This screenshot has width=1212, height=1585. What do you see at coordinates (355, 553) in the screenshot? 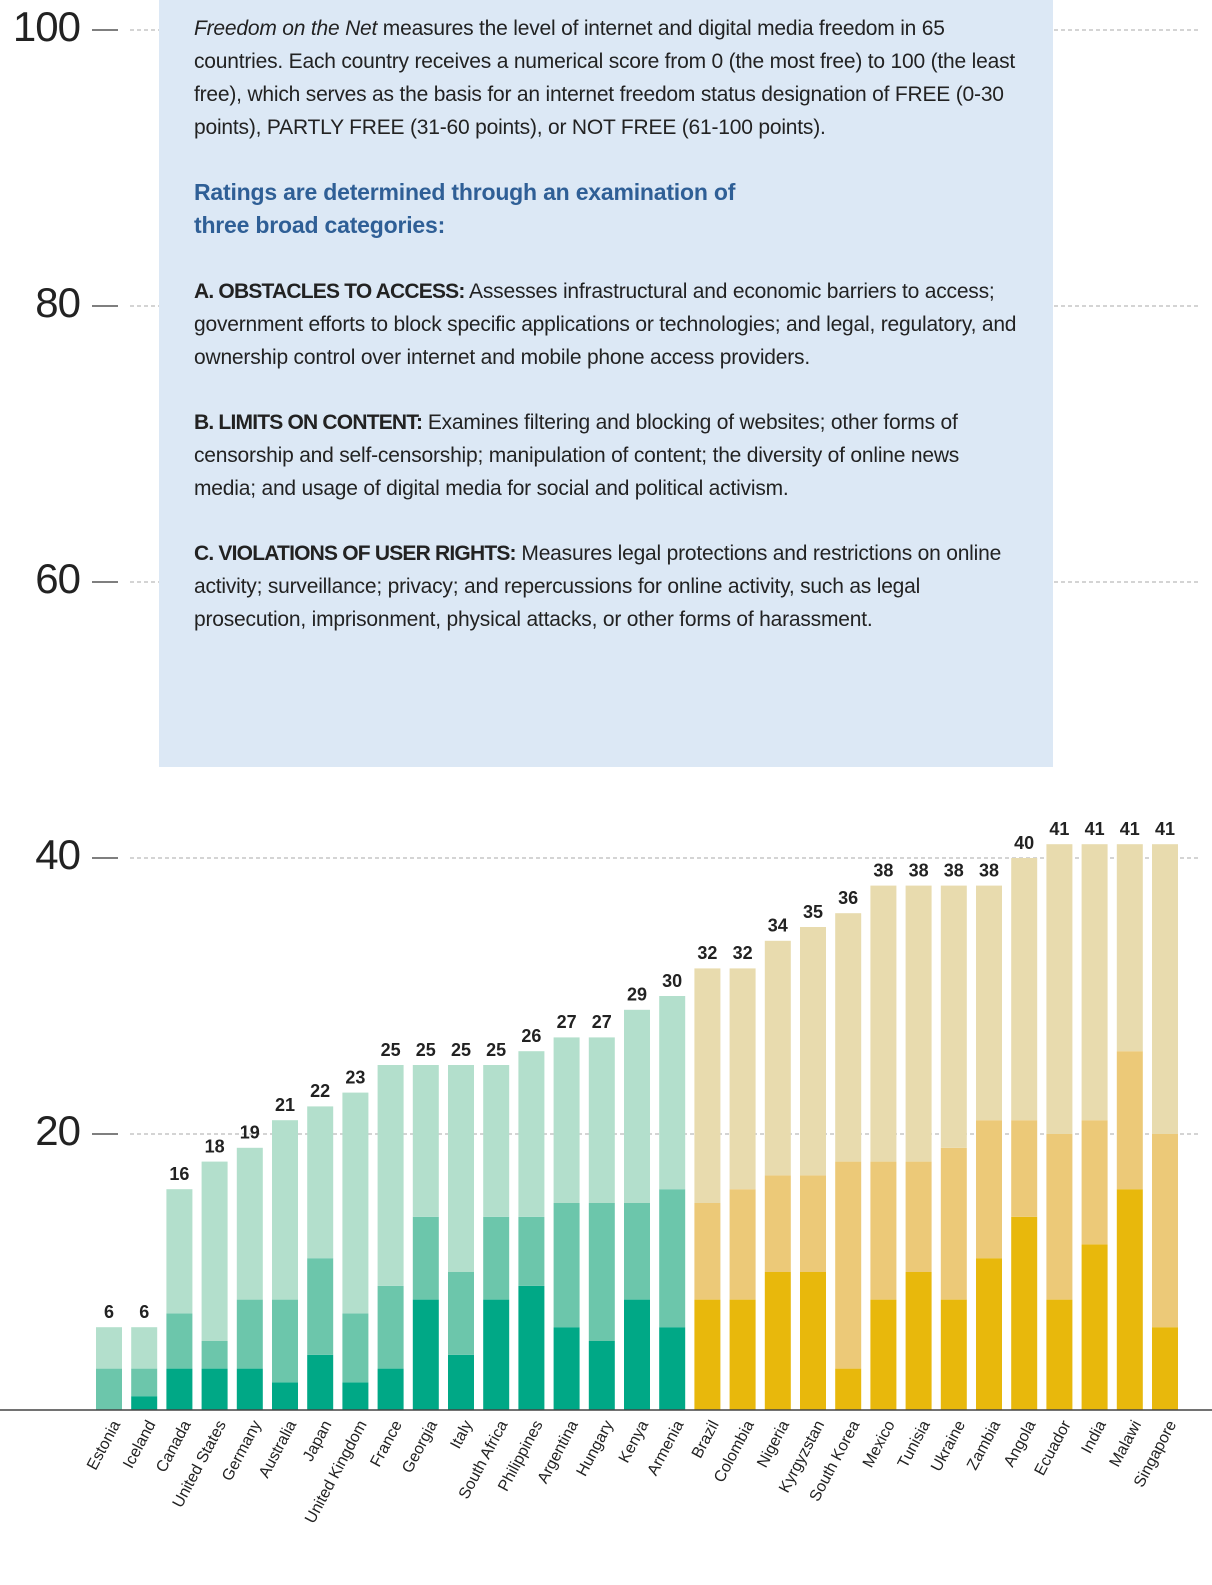
I see `item-label: C. VIOLATIONS OF USER RIGHTS:` at bounding box center [355, 553].